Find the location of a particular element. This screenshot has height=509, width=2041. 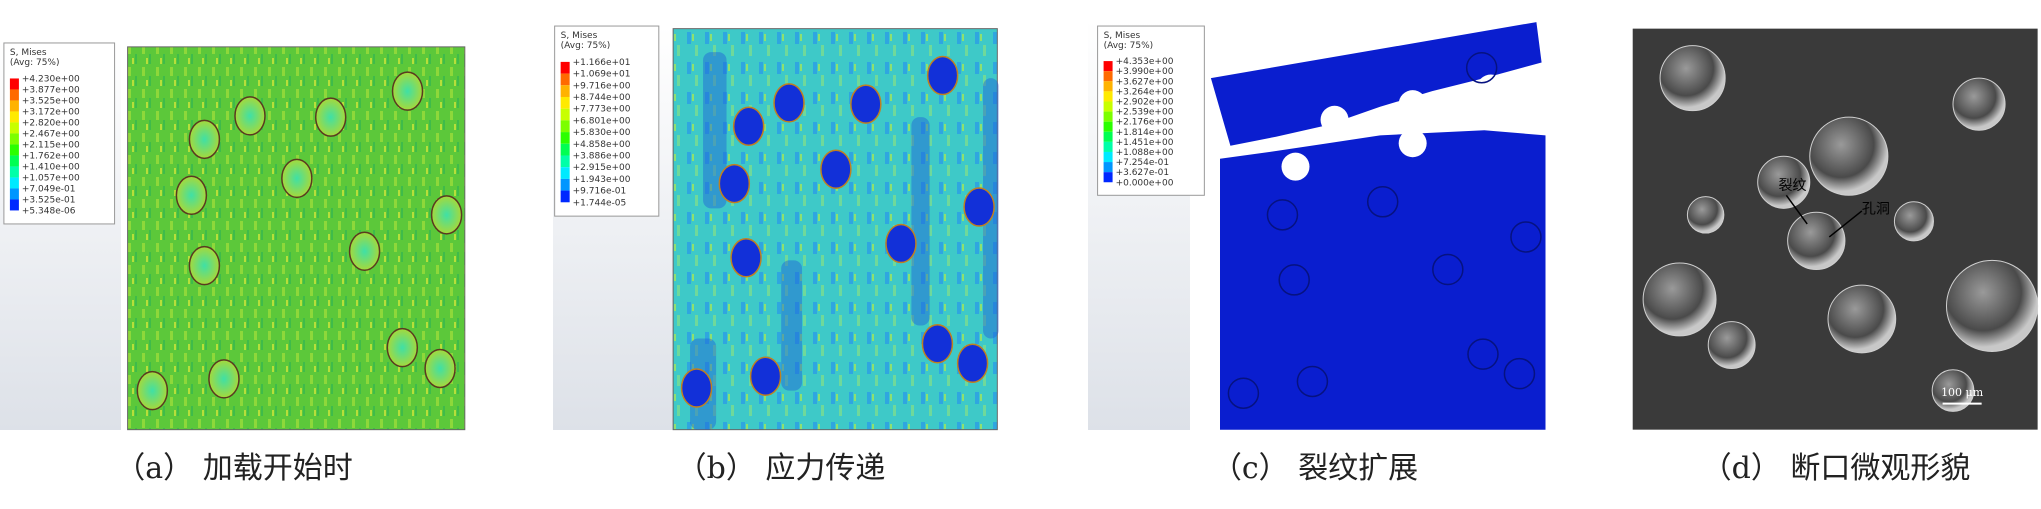

upper-fragment is located at coordinates (1376, 84).